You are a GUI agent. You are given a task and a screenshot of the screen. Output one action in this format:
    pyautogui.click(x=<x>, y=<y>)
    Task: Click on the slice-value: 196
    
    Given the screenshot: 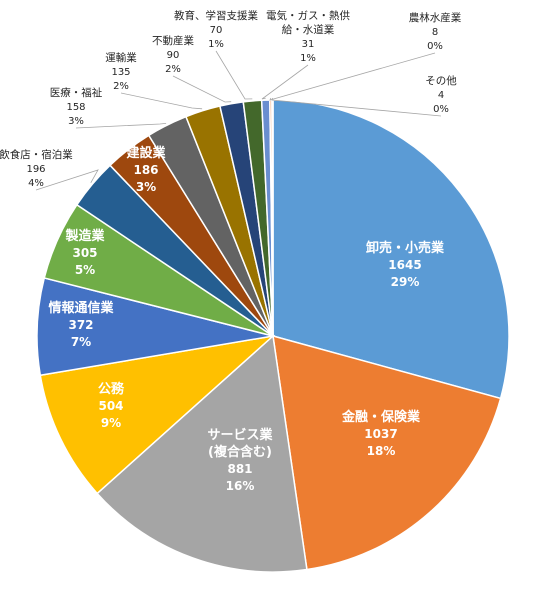 What is the action you would take?
    pyautogui.click(x=35, y=169)
    